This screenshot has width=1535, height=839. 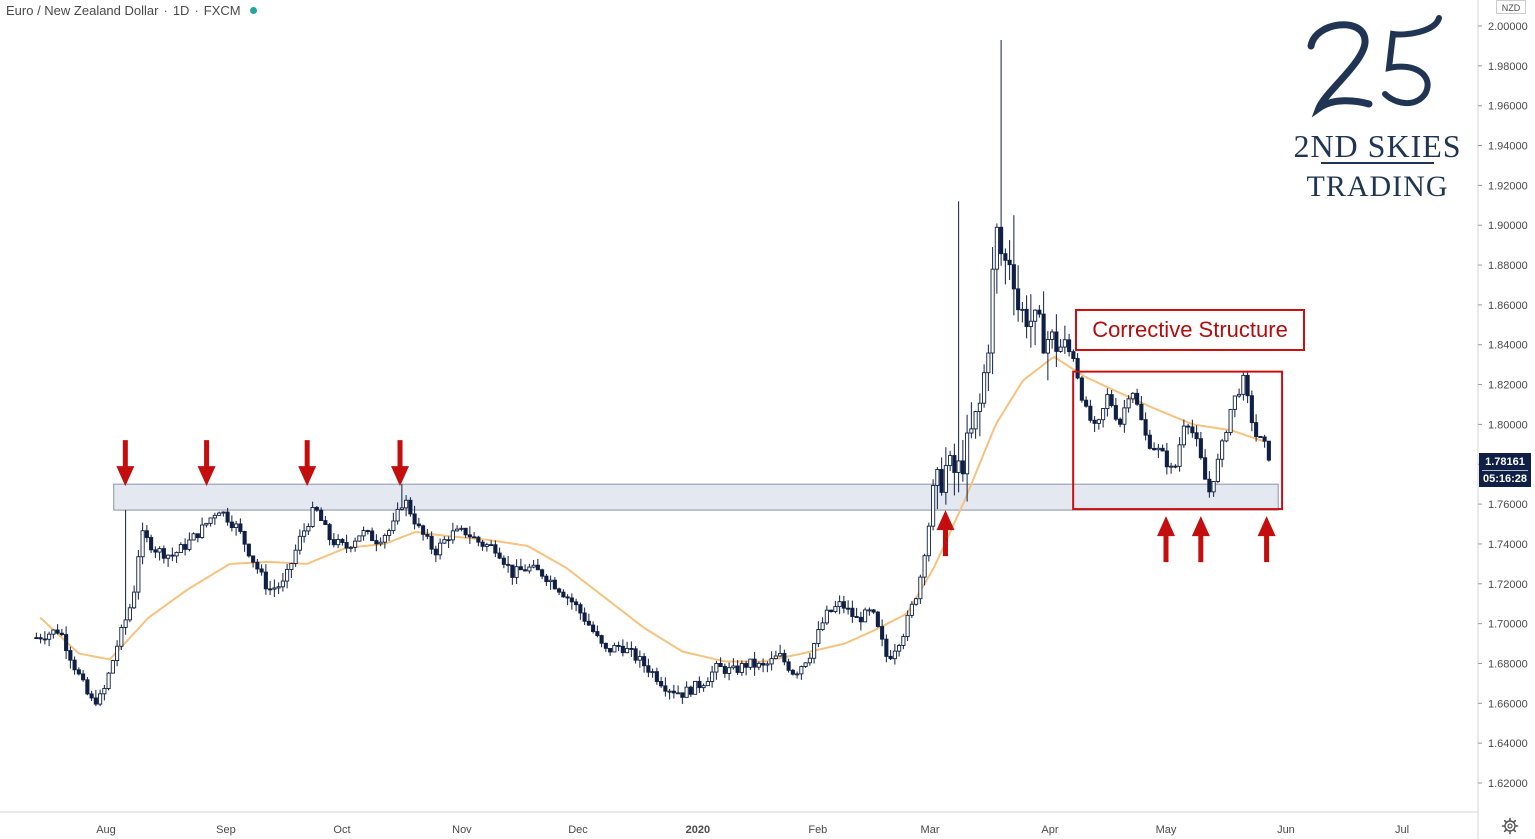 I want to click on price-tick-label: 1.80000, so click(x=1508, y=425).